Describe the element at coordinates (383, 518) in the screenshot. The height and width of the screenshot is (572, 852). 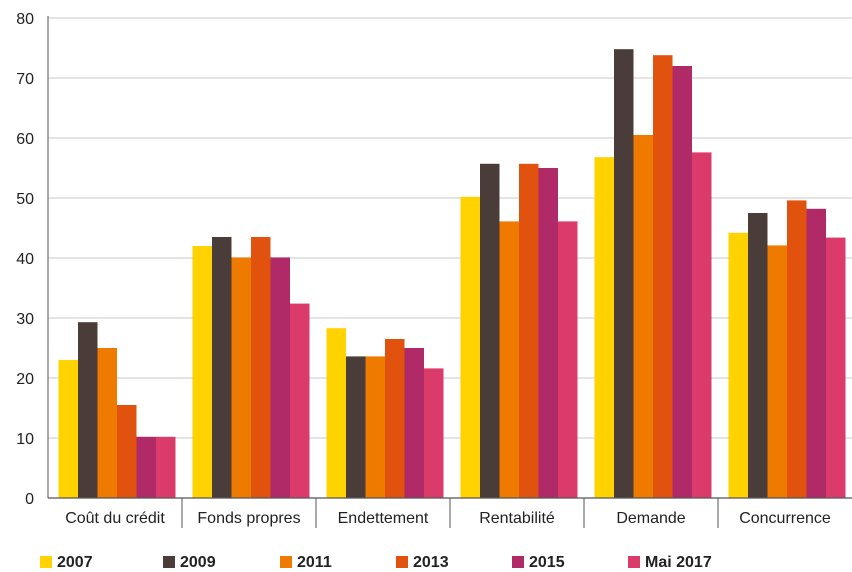
I see `x-category-label: Endettement` at that location.